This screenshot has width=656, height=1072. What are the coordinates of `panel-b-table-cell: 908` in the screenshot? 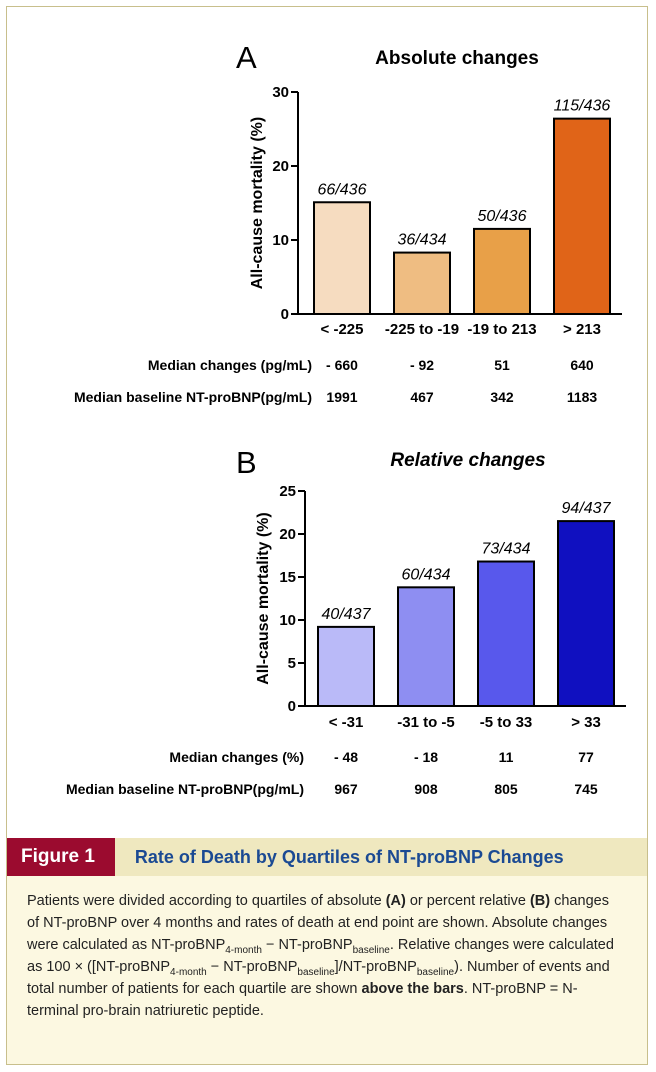 It's located at (426, 789).